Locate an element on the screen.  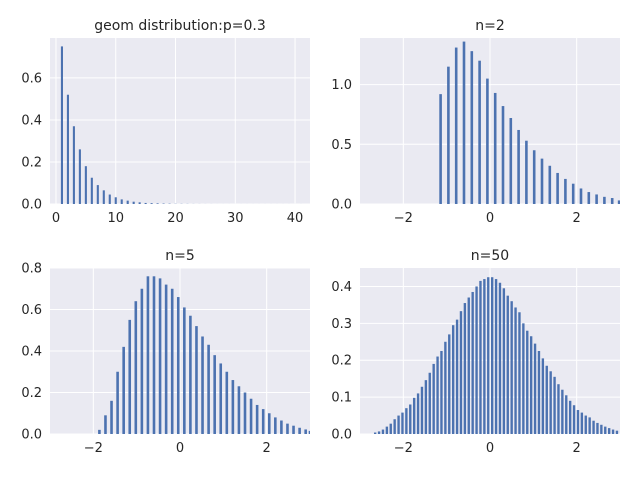
plot-area is located at coordinates (180, 121).